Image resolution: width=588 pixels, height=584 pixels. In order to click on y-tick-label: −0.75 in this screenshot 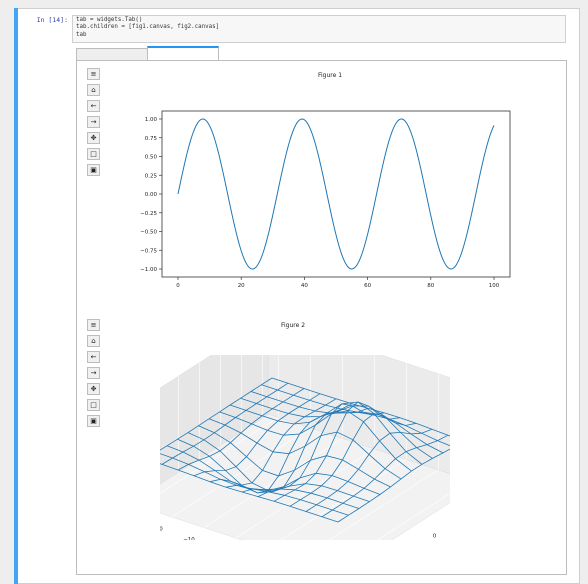, I will do `click(148, 251)`.